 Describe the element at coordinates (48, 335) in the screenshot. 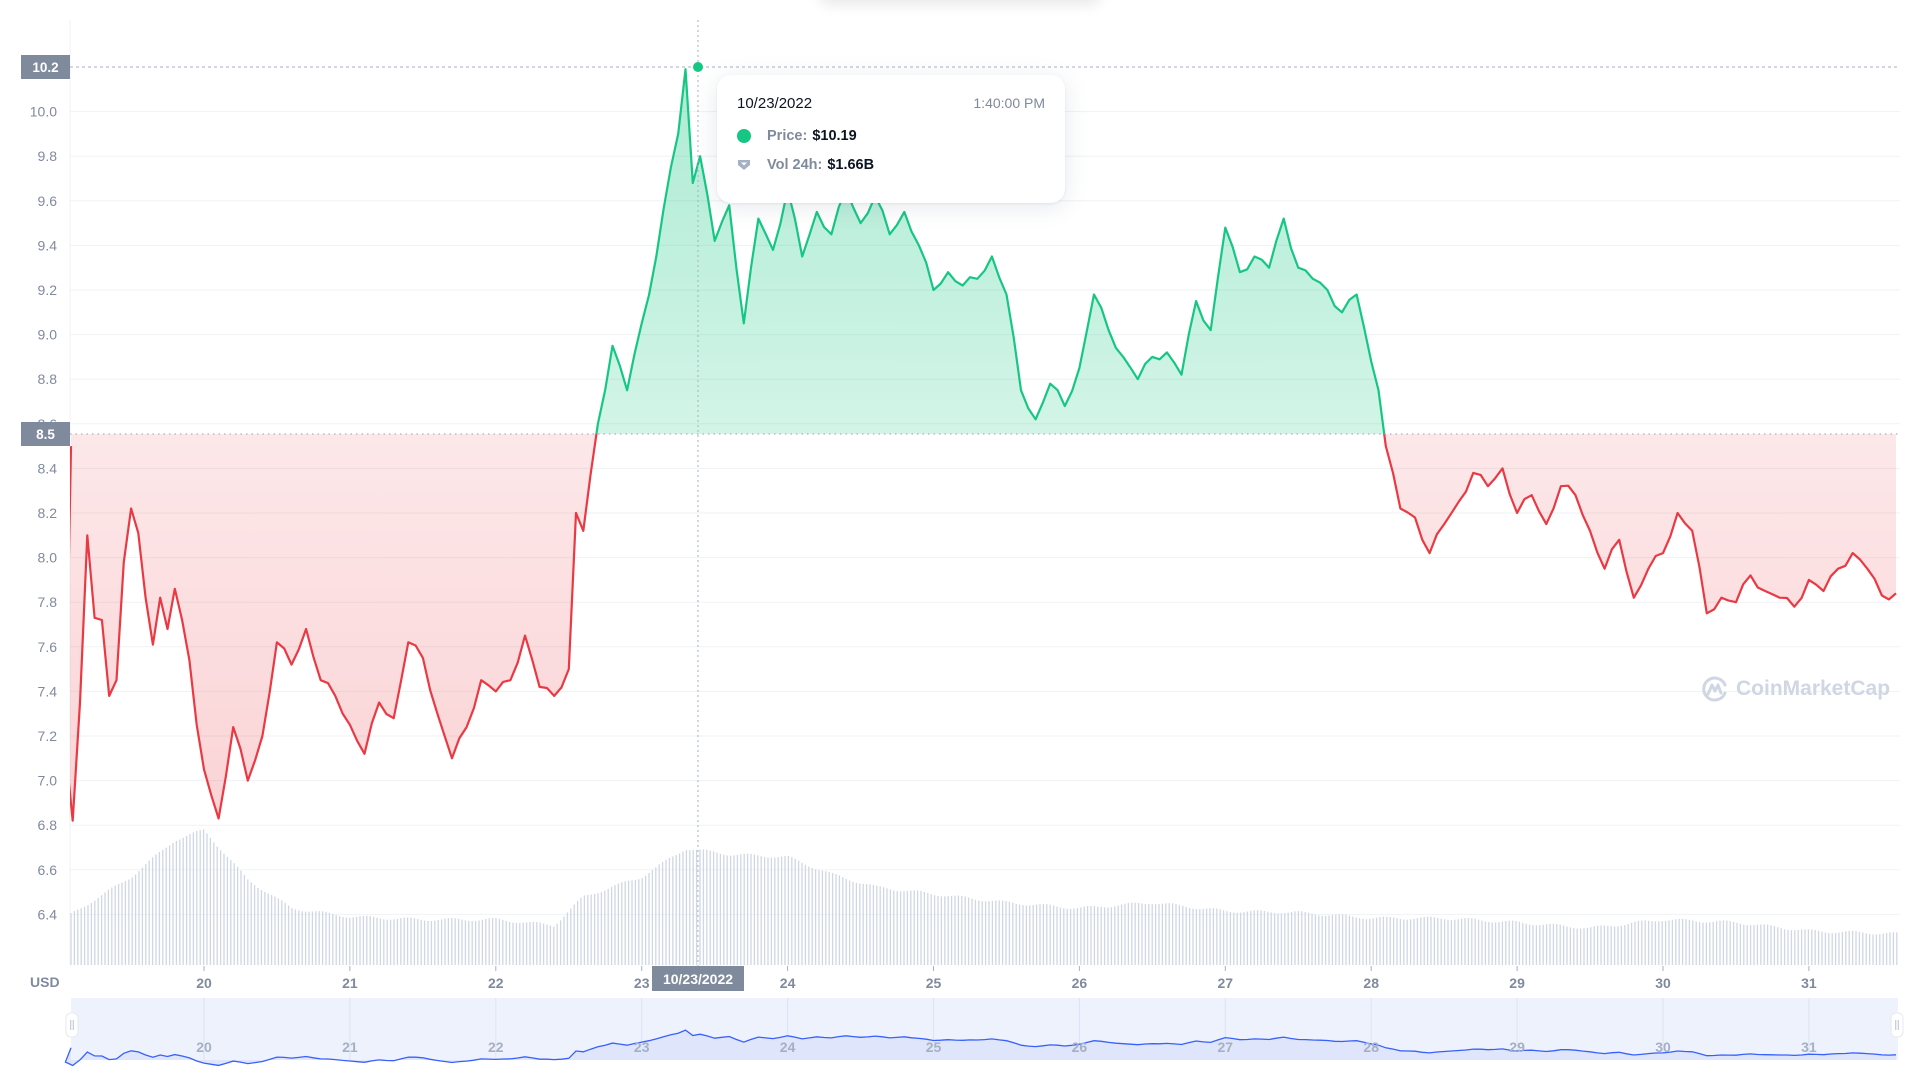

I see `y-tick-label: 9.0` at that location.